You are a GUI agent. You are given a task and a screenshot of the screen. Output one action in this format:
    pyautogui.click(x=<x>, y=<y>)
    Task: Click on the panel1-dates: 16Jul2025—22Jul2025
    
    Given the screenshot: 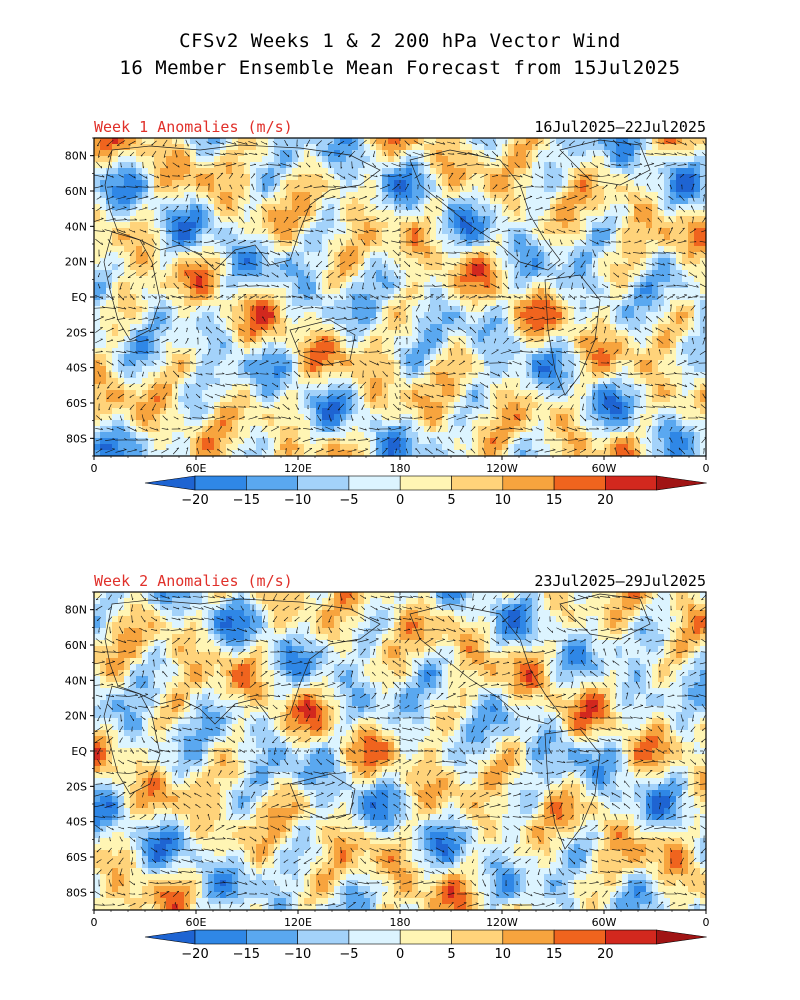 What is the action you would take?
    pyautogui.click(x=620, y=127)
    